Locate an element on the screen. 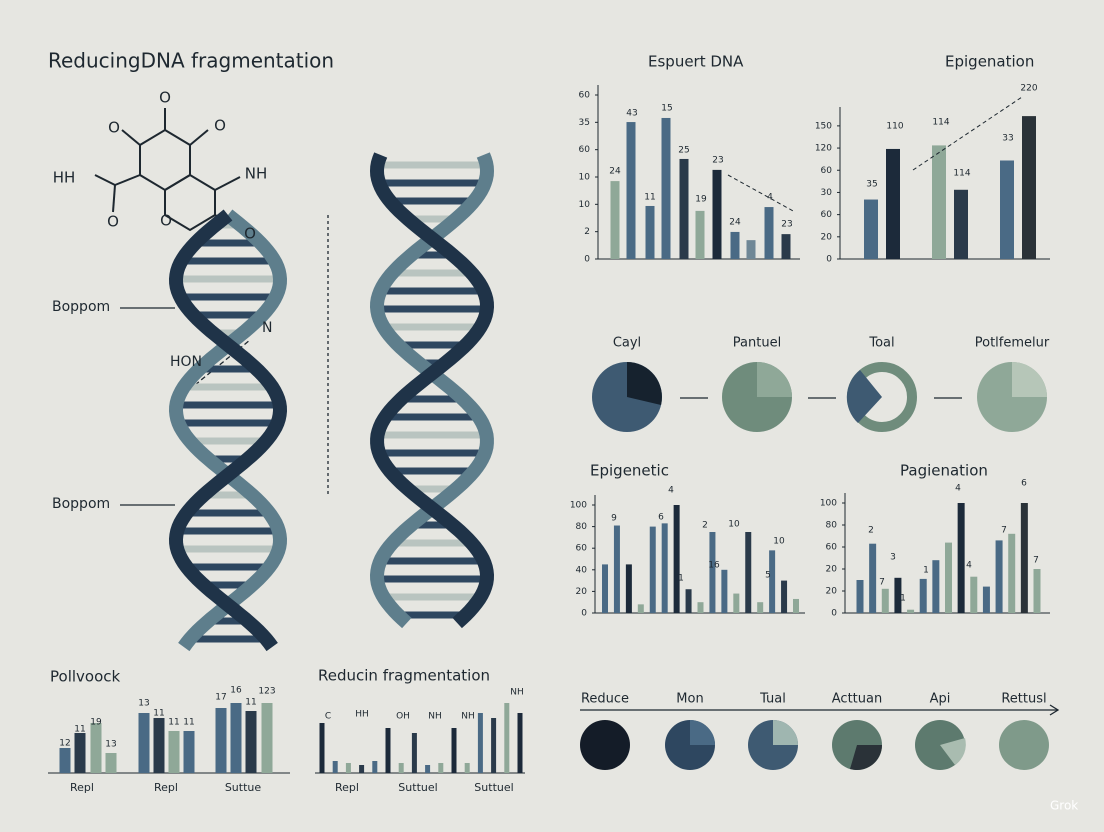 This screenshot has height=832, width=1104. annotation: 43 is located at coordinates (631, 114).